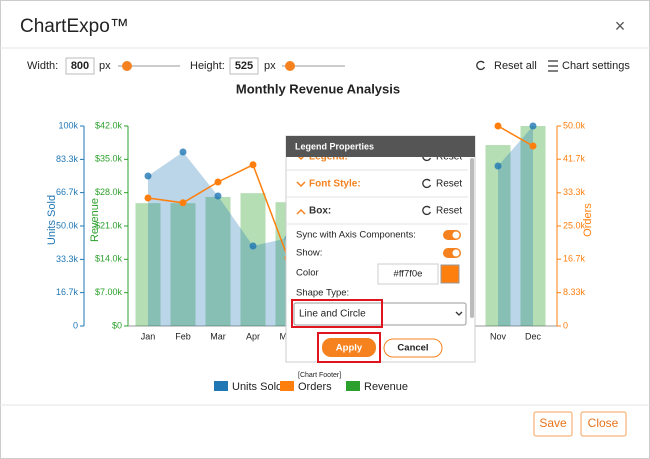  I want to click on line, so click(515, 136).